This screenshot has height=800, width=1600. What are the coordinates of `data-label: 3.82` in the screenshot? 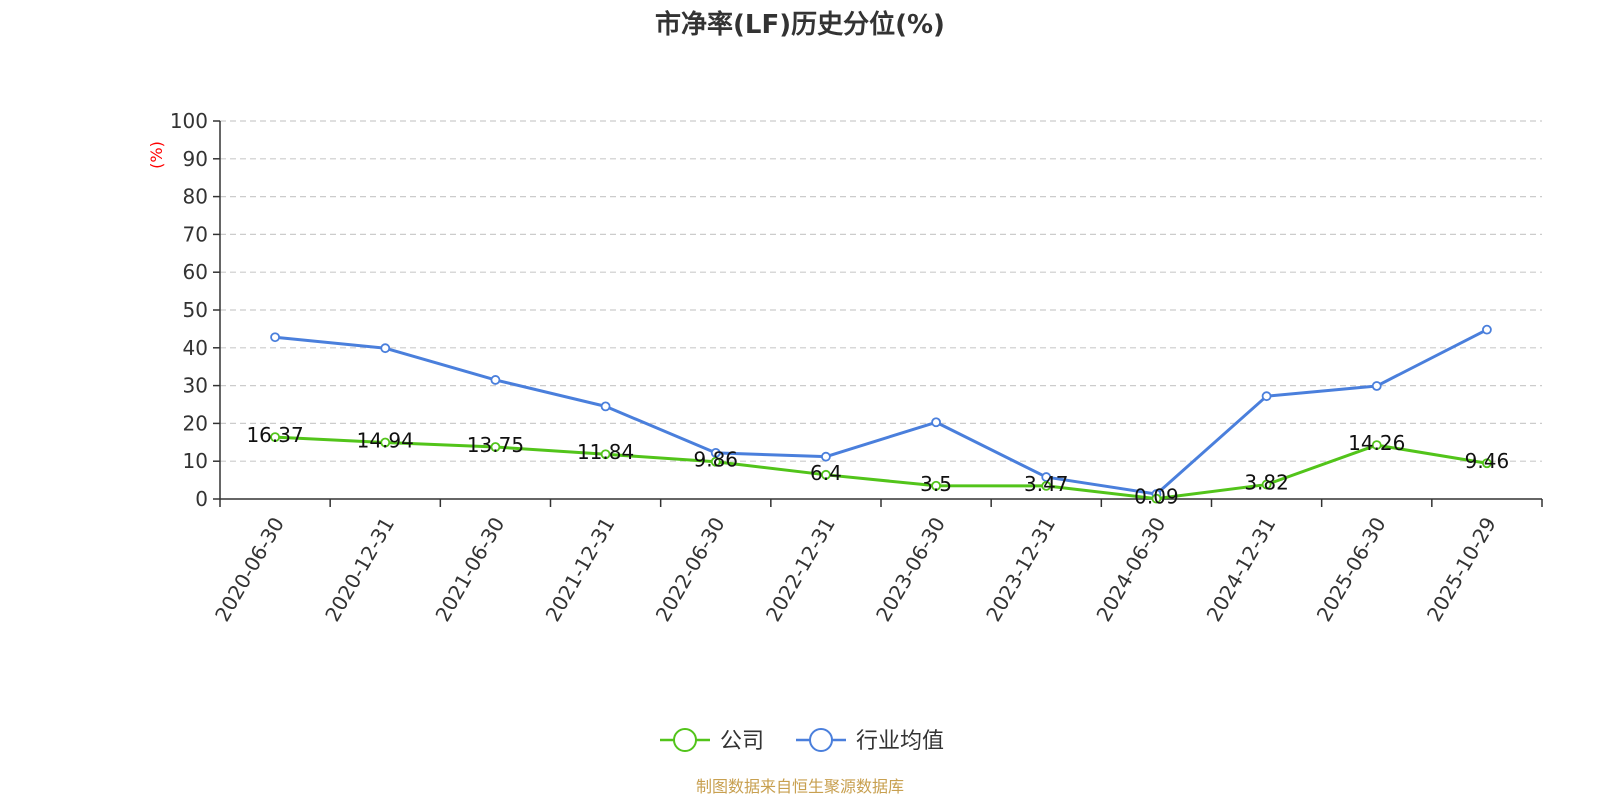 It's located at (1266, 483).